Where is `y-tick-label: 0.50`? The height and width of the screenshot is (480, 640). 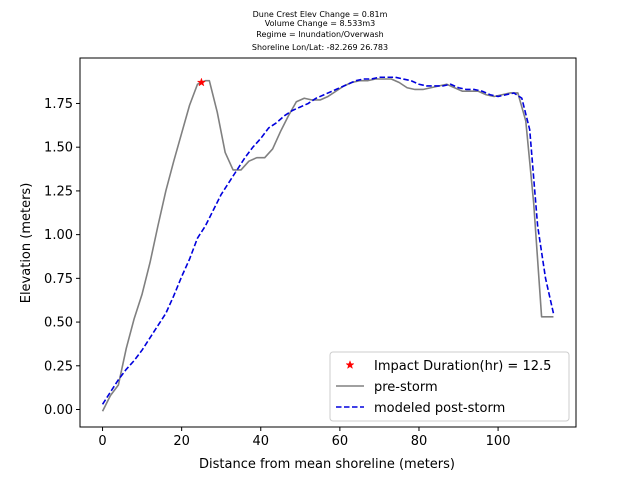 y-tick-label: 0.50 is located at coordinates (58, 323).